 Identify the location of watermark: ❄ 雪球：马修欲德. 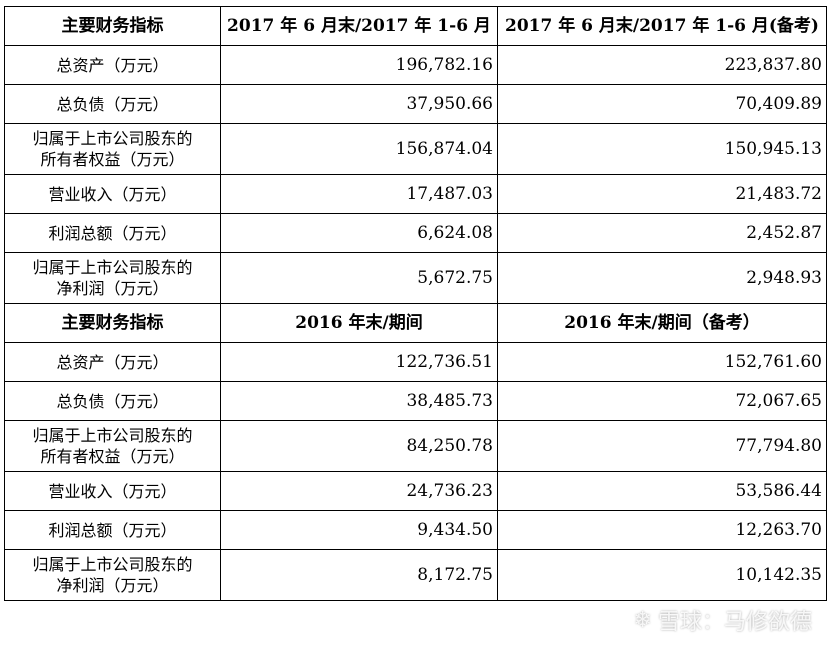
(723, 620).